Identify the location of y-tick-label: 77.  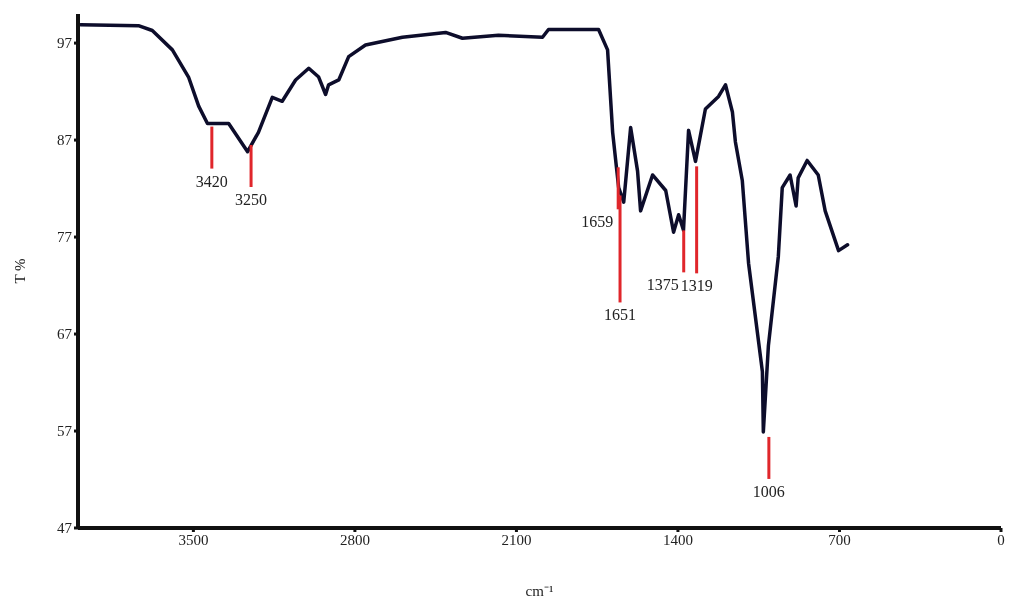
(65, 237).